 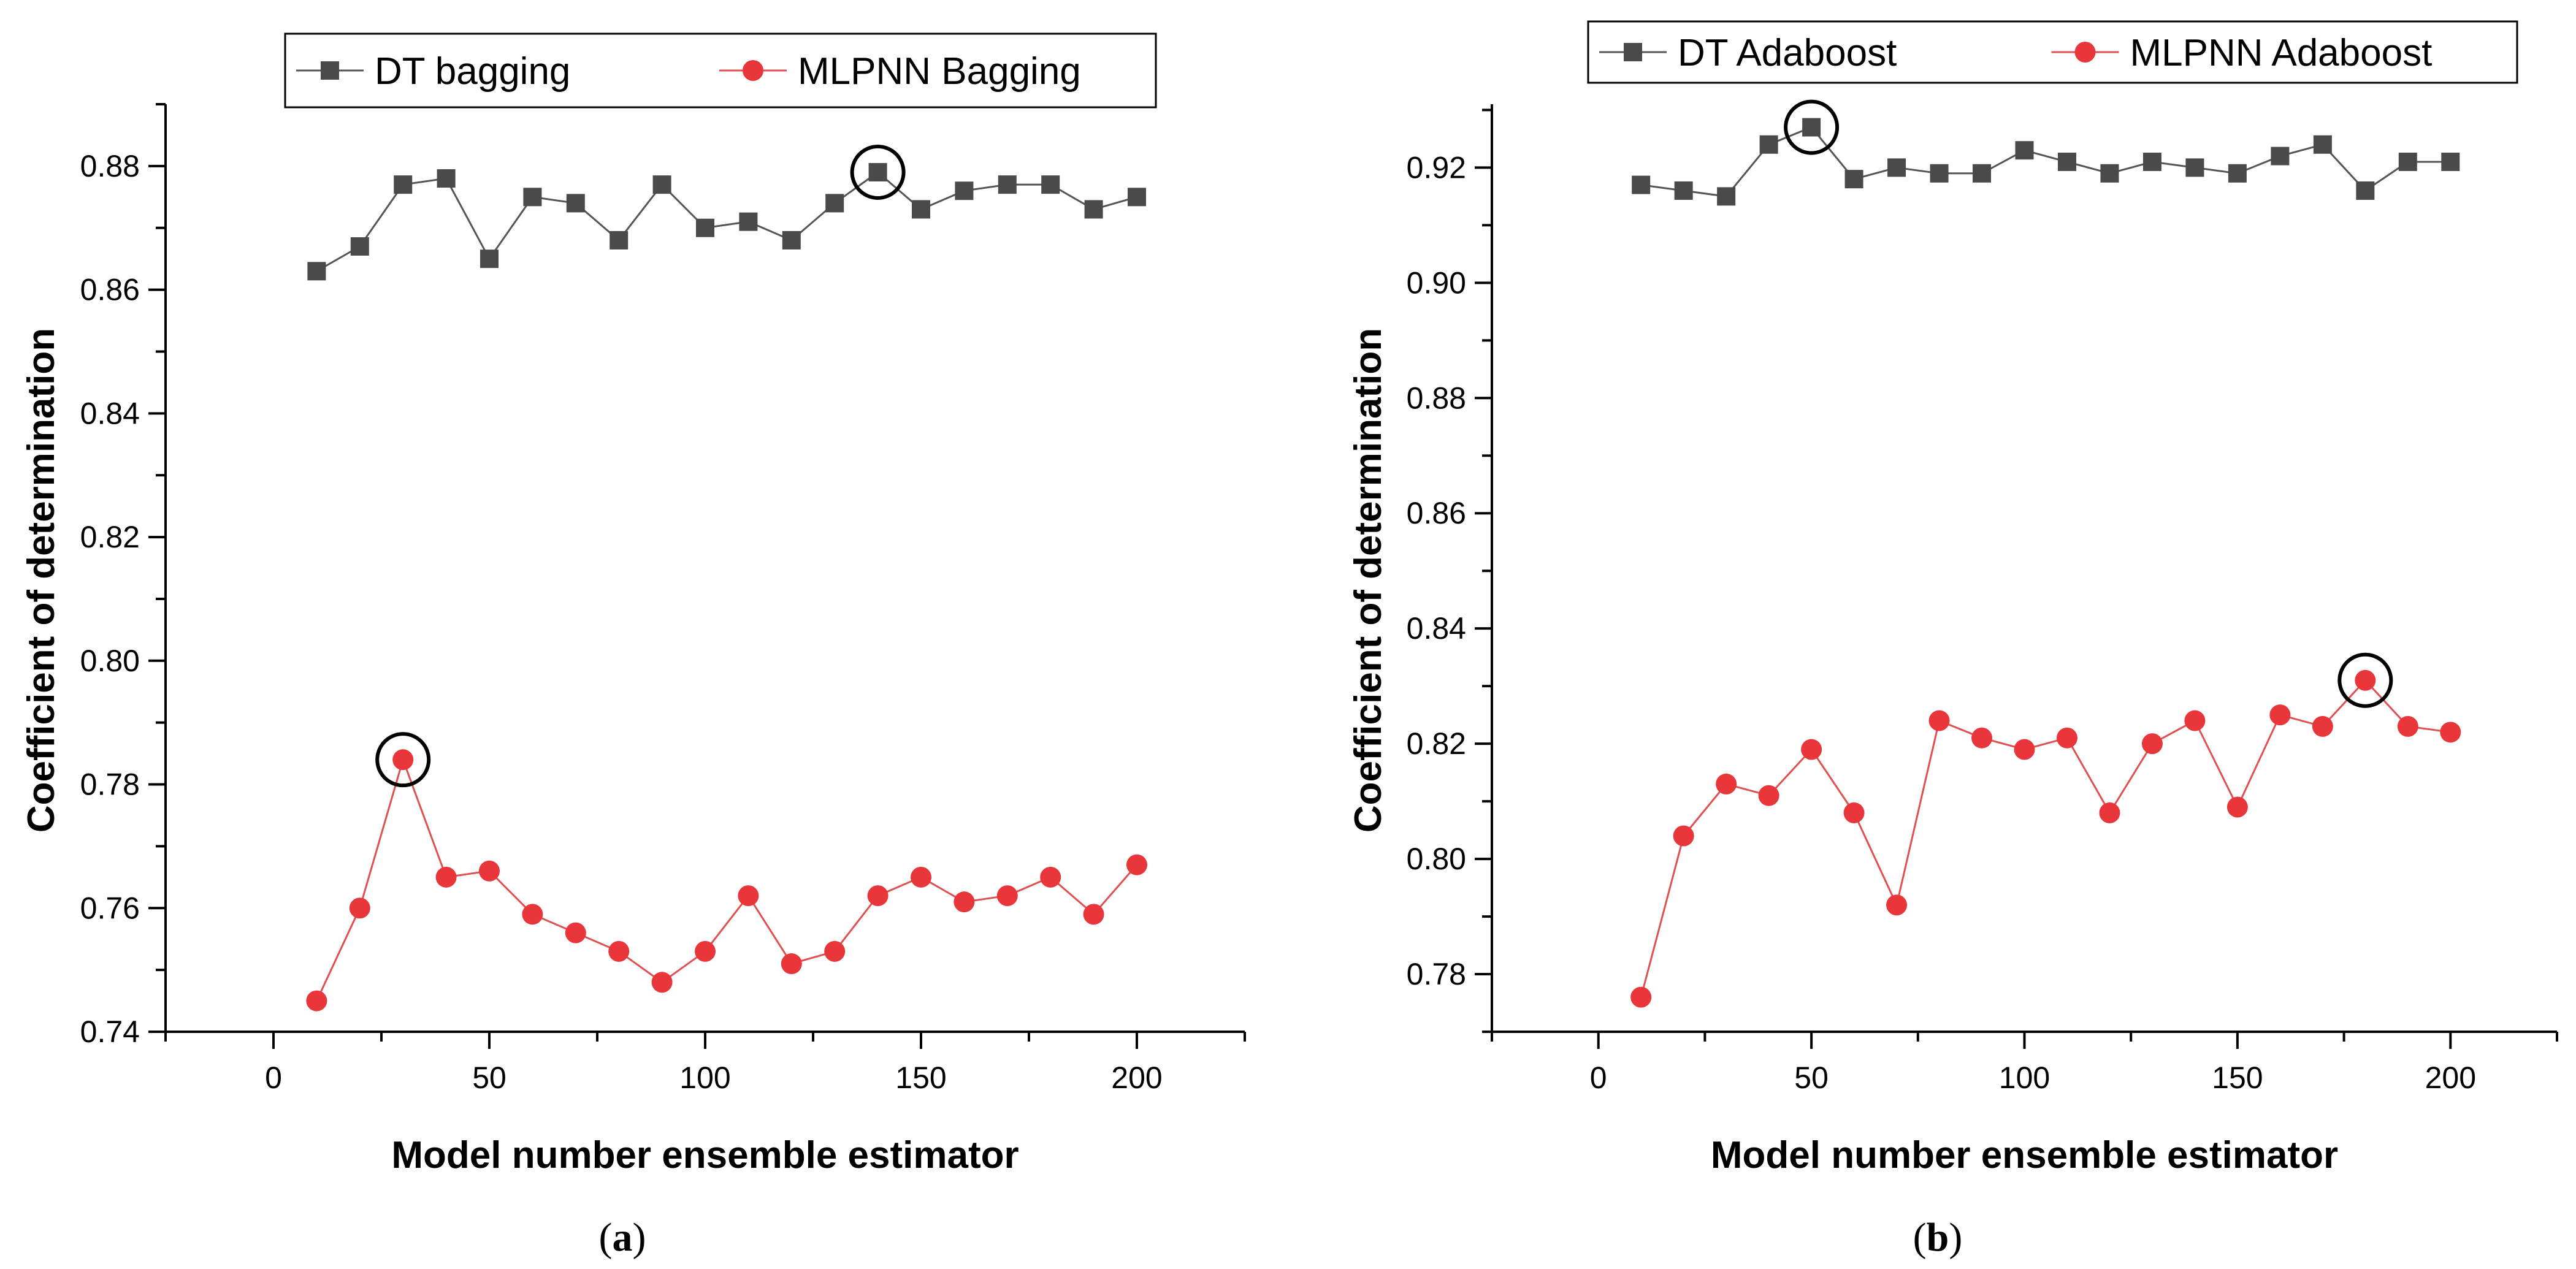 I want to click on x-axis-title: Model number ensemble estimator, so click(x=2024, y=1155).